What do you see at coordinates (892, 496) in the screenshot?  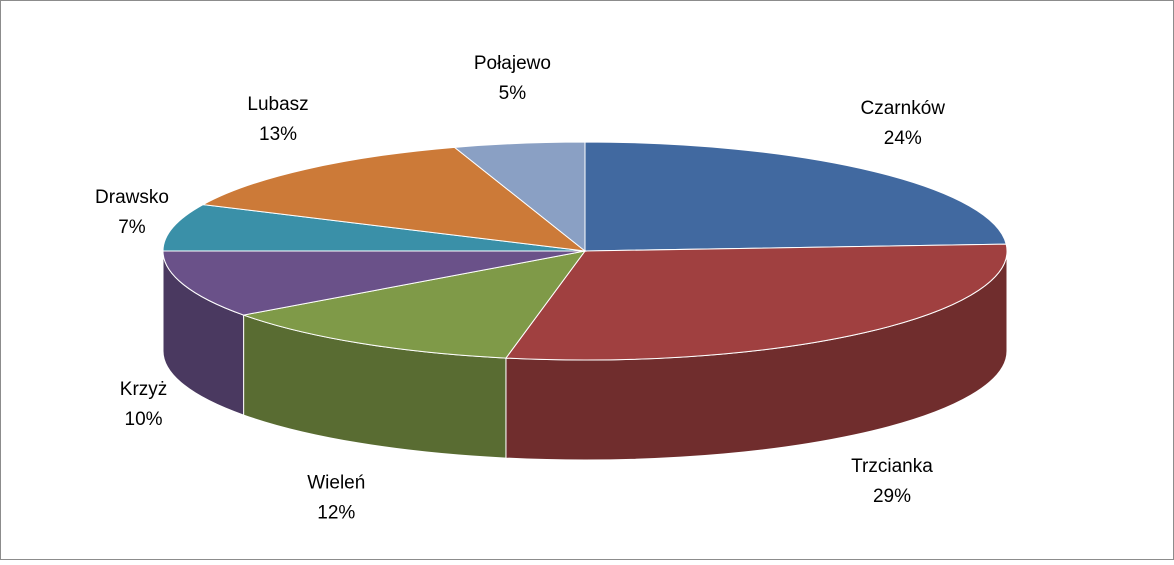 I see `value-label: 29%` at bounding box center [892, 496].